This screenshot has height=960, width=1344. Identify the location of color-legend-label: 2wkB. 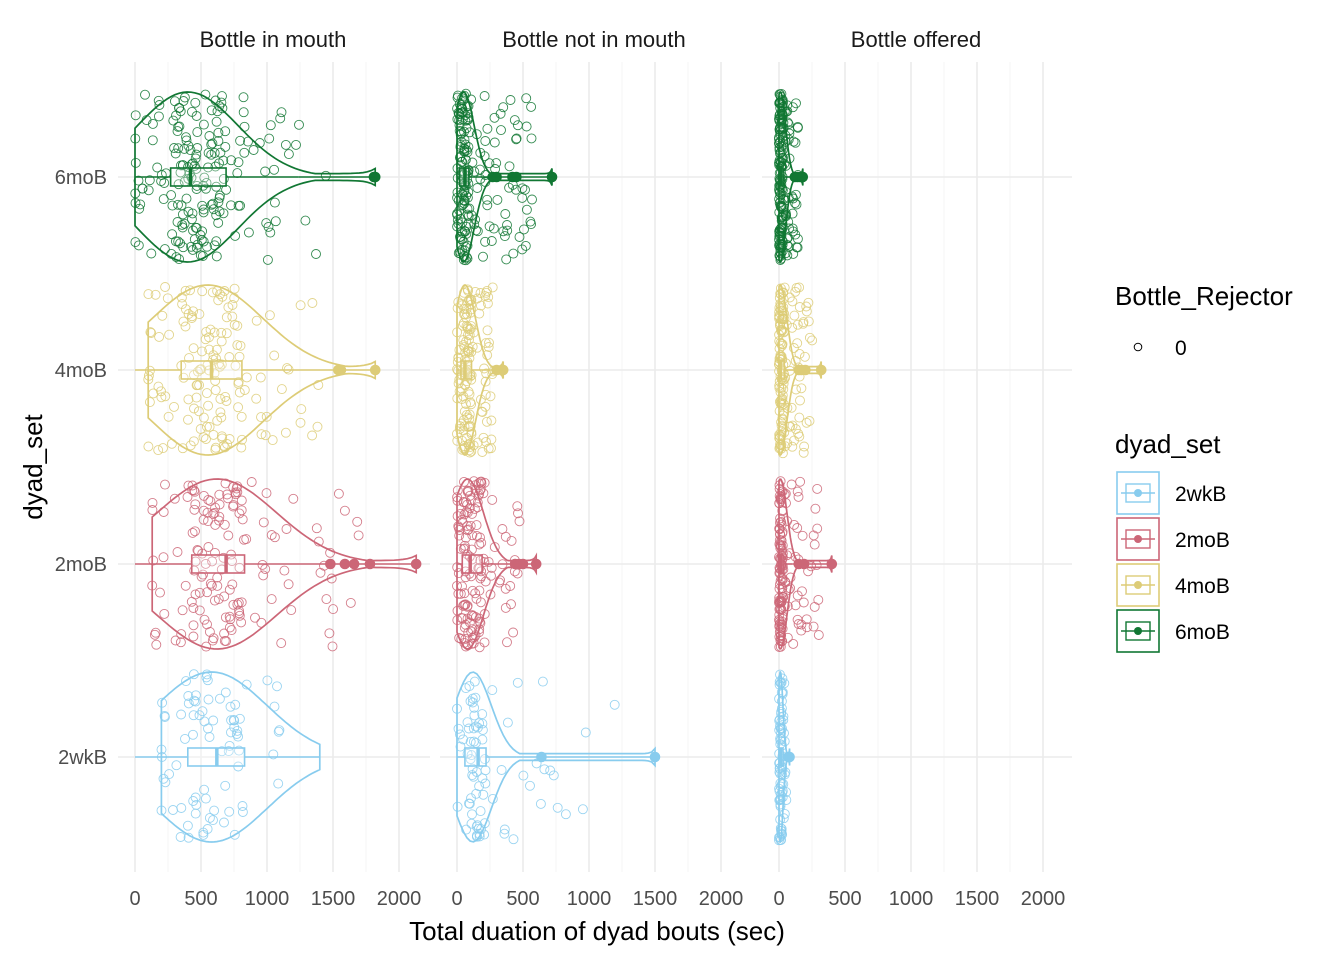
(1200, 494).